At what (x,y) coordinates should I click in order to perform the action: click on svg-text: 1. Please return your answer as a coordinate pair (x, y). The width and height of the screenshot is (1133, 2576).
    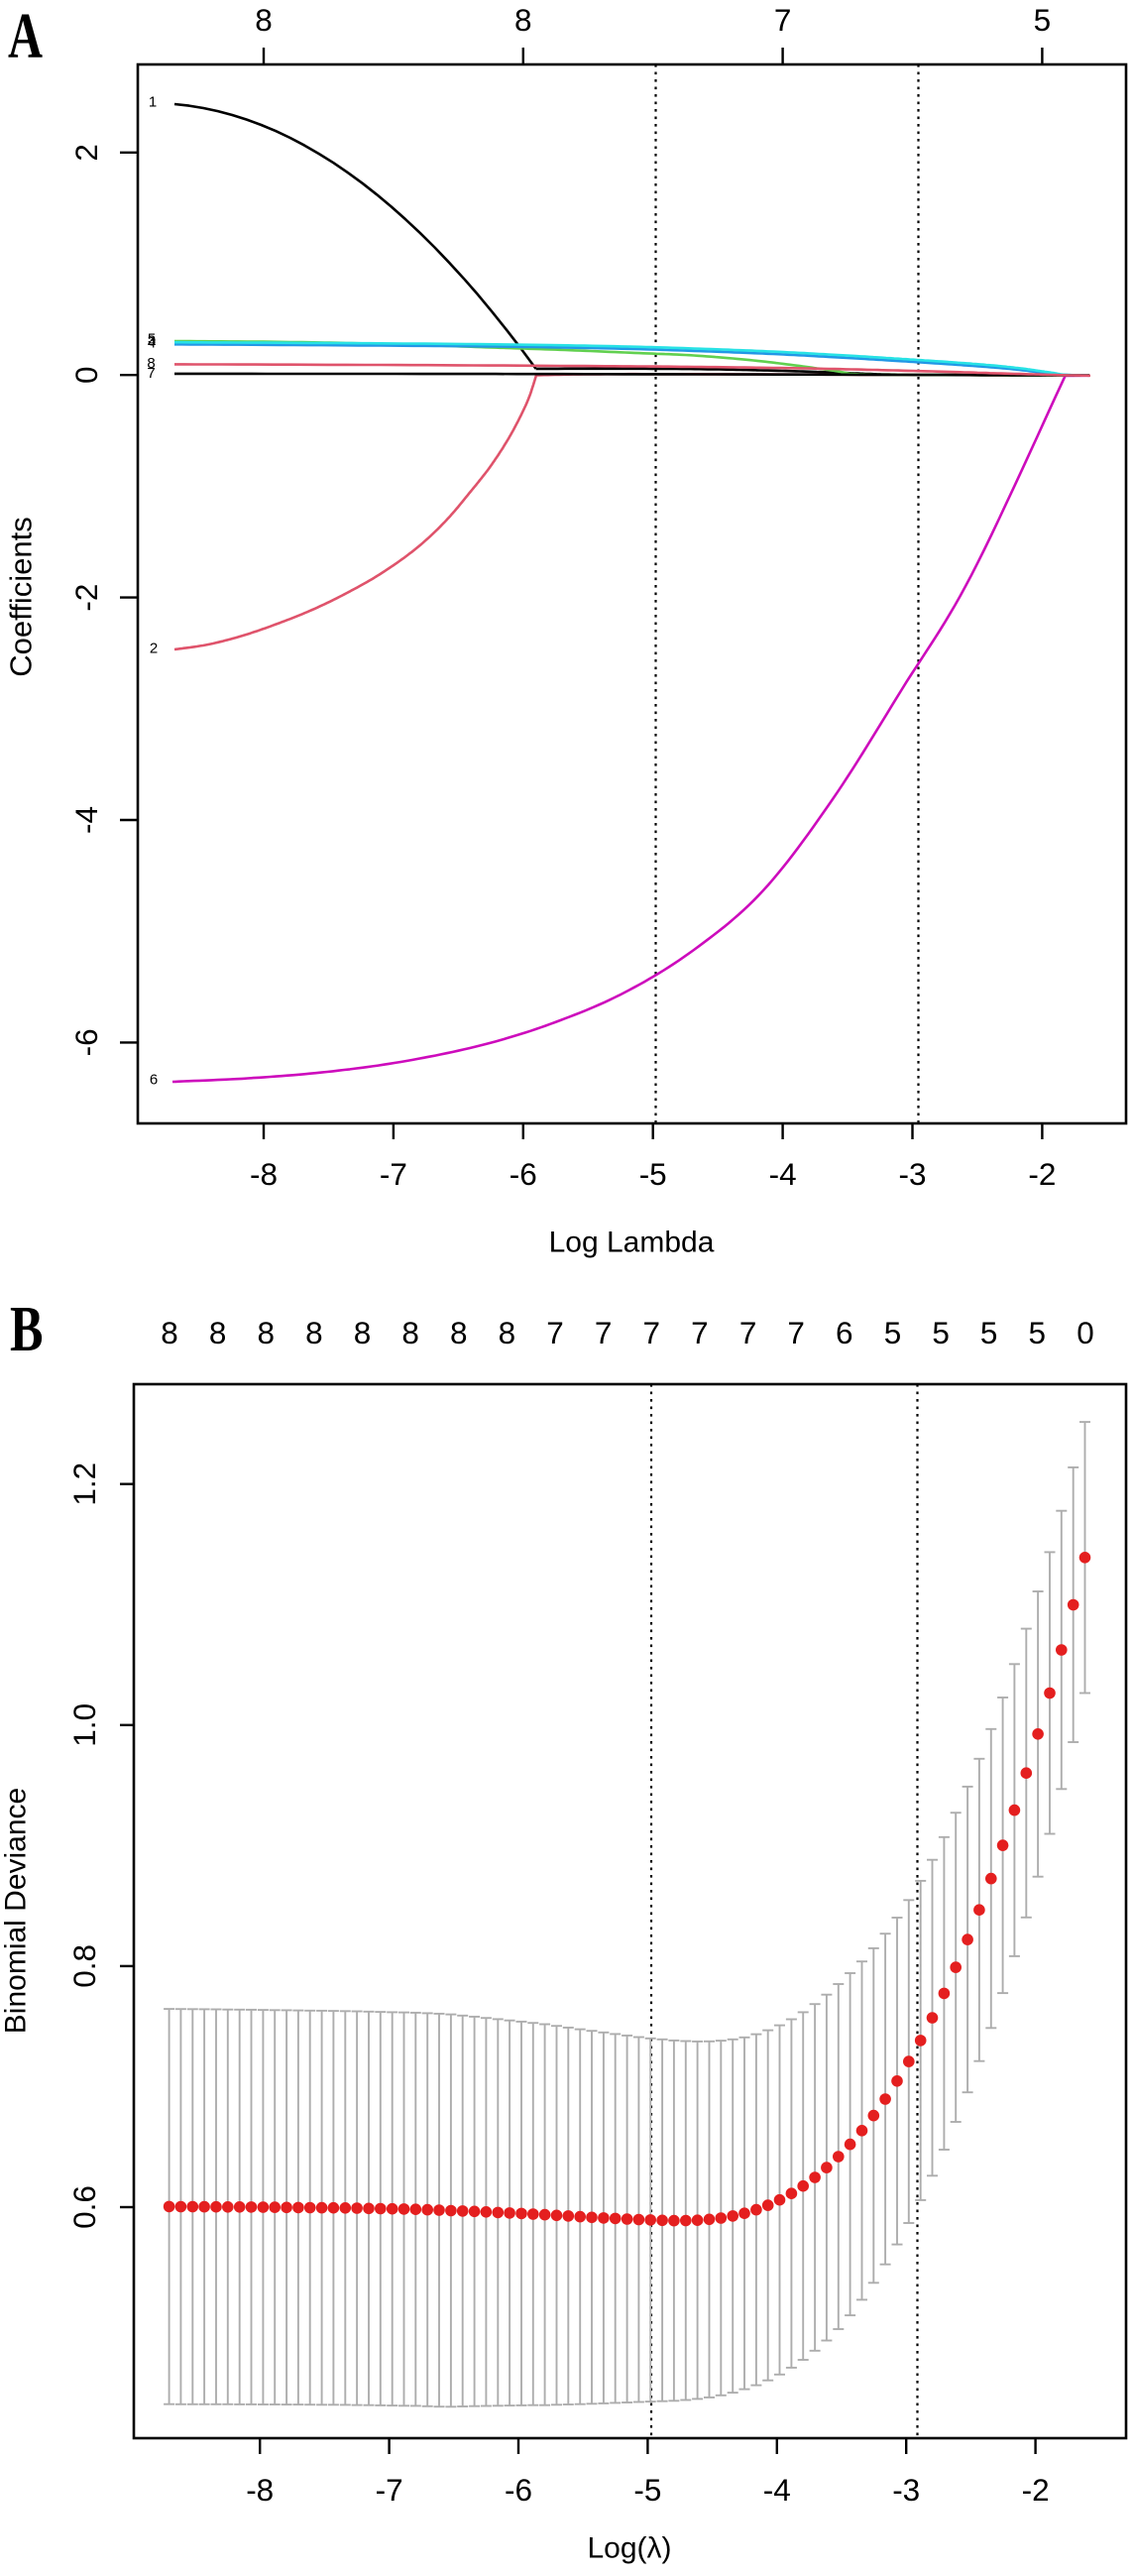
    Looking at the image, I should click on (153, 103).